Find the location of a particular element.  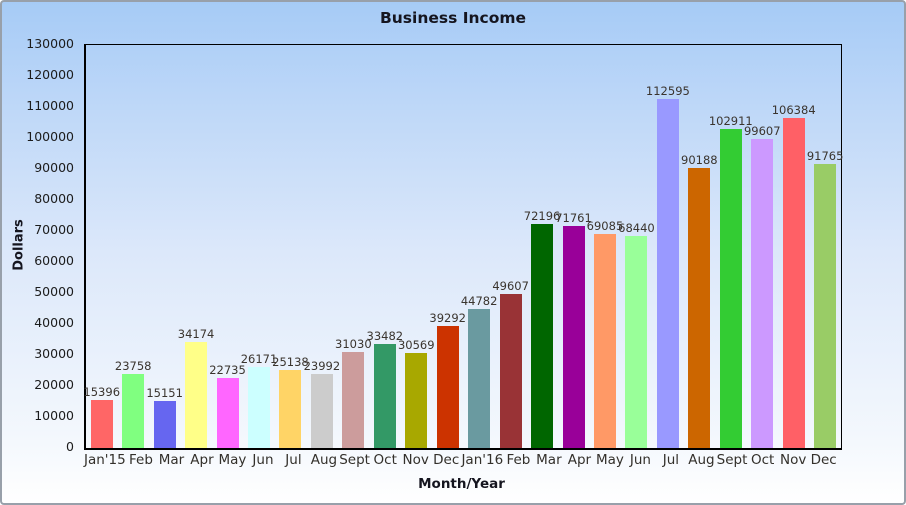

bar-slot: 69085 is located at coordinates (605, 246).